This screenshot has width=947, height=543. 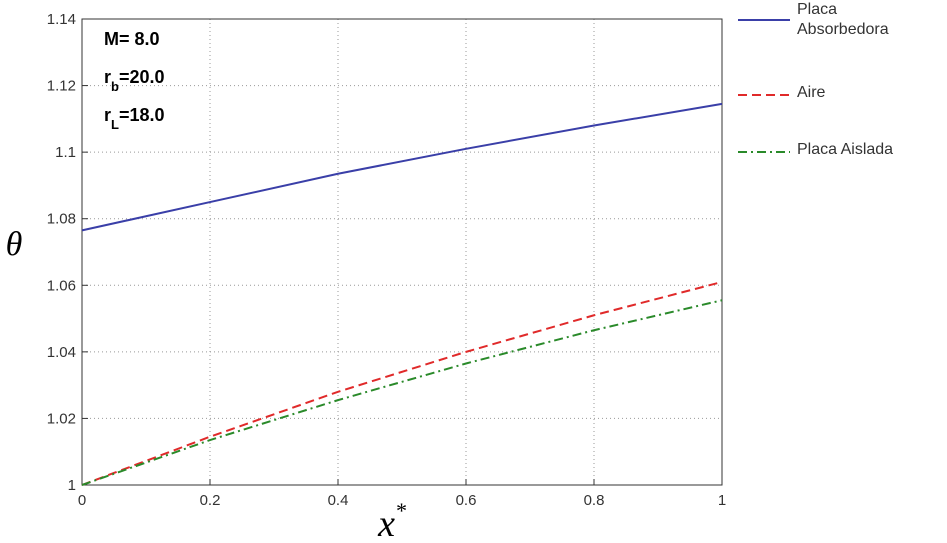 I want to click on x-tick-label: 0.6, so click(x=466, y=500).